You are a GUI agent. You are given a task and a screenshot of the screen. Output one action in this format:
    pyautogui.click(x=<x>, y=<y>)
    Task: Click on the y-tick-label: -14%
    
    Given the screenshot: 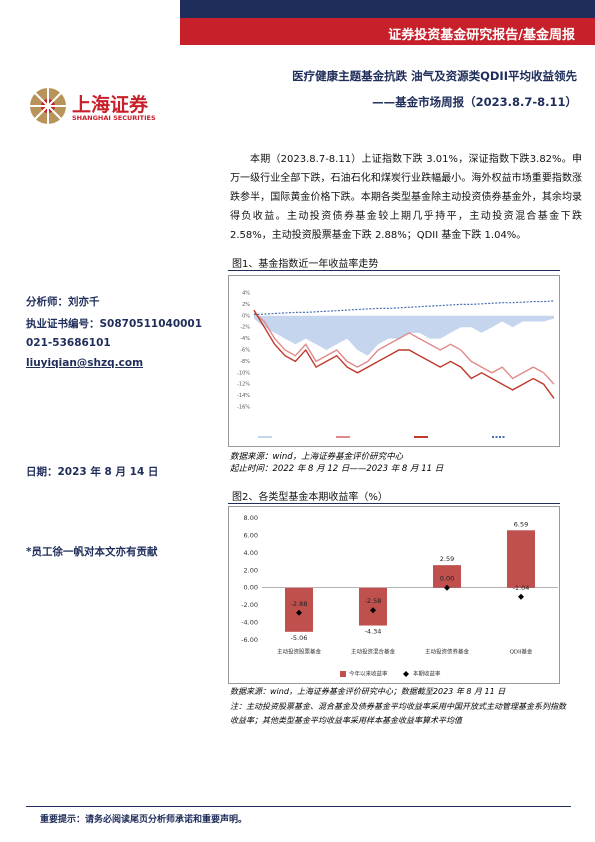 What is the action you would take?
    pyautogui.click(x=243, y=396)
    